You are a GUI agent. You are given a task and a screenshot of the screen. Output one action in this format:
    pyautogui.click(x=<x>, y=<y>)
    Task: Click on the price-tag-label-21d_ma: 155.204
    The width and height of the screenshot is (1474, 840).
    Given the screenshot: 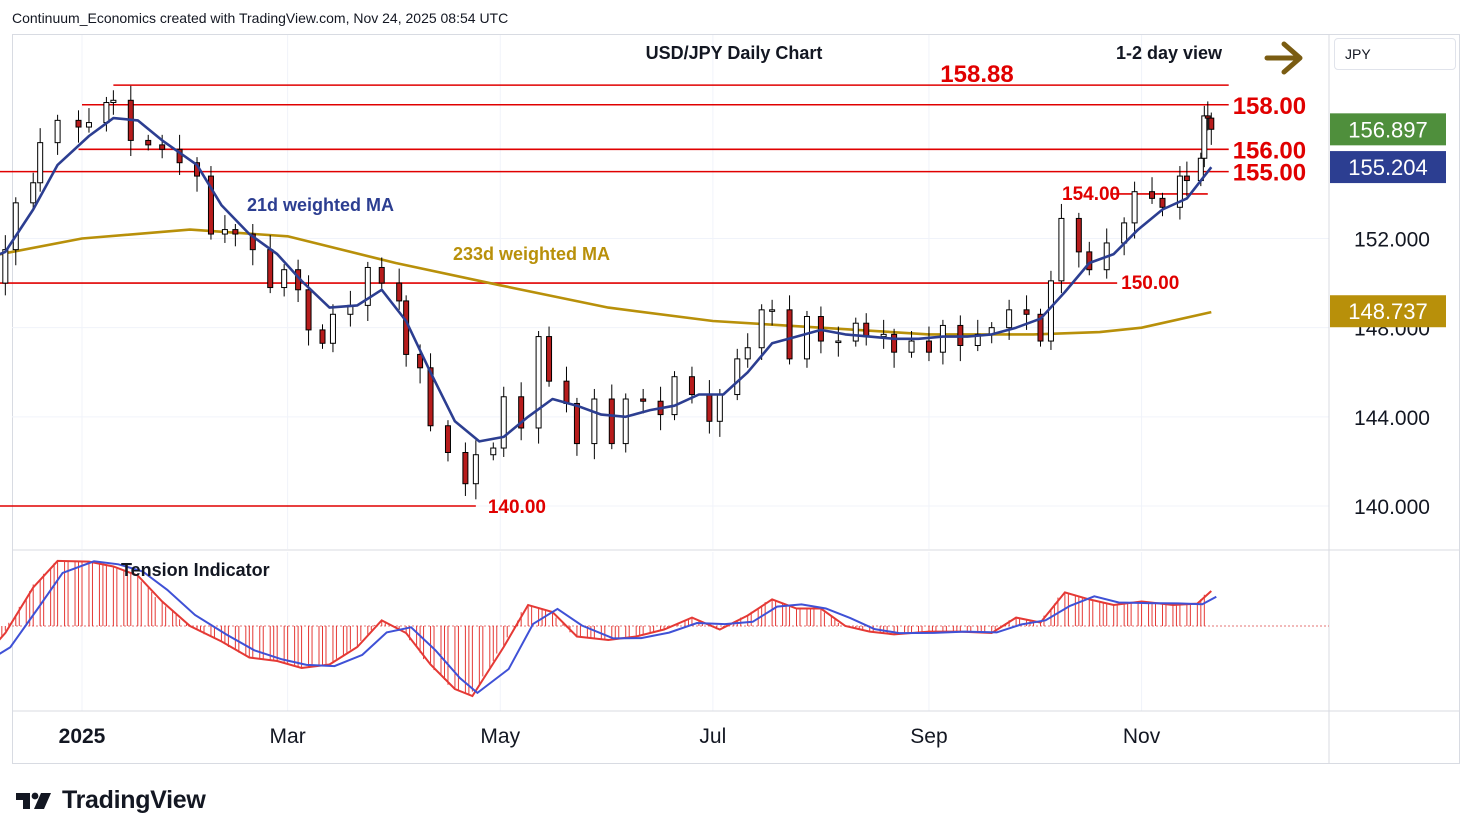 What is the action you would take?
    pyautogui.click(x=1388, y=167)
    